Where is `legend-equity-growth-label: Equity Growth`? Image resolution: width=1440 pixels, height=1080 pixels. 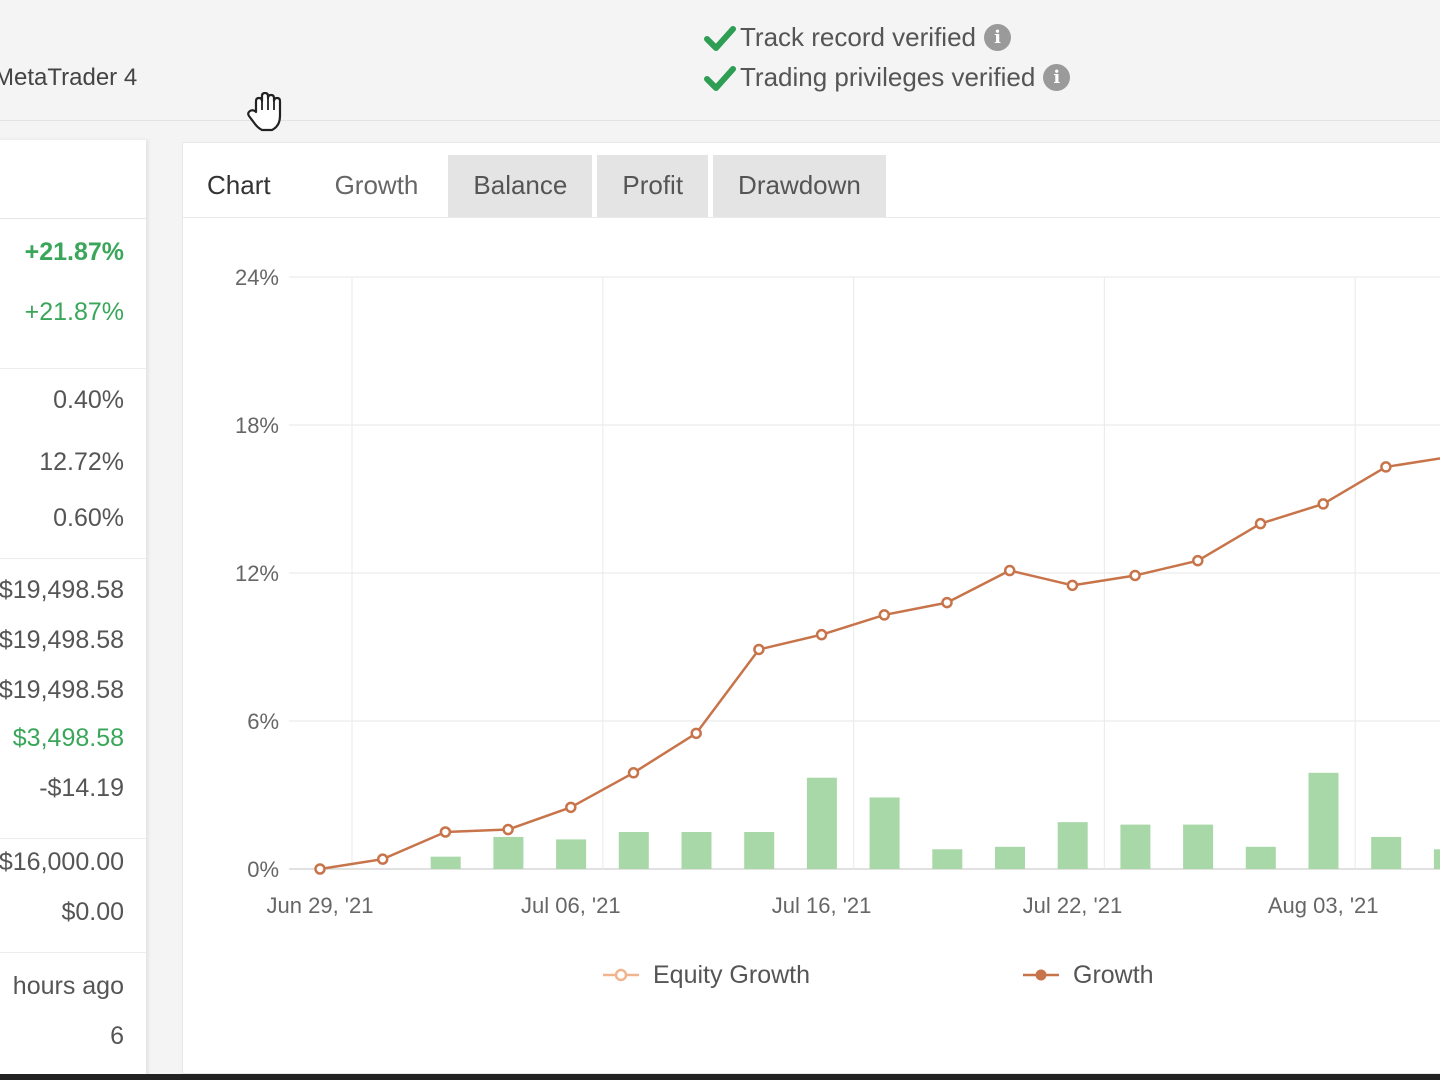
legend-equity-growth-label: Equity Growth is located at coordinates (731, 975).